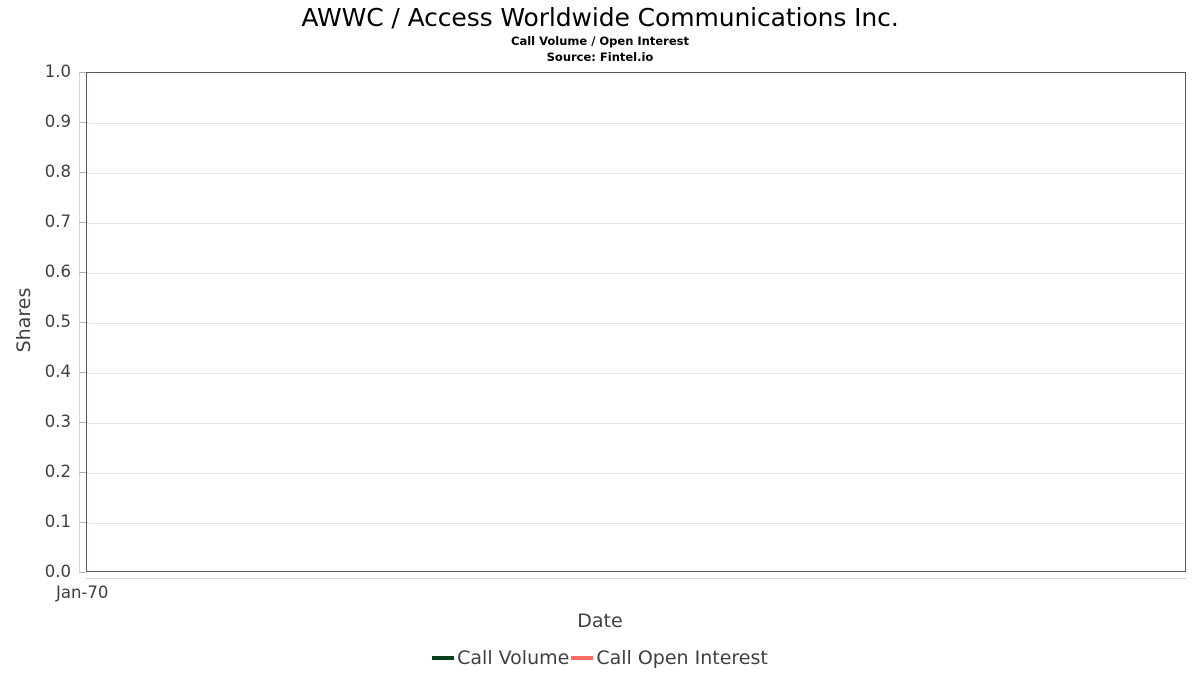 The width and height of the screenshot is (1200, 675). I want to click on y-axis-tick-label: 0.2, so click(57, 471).